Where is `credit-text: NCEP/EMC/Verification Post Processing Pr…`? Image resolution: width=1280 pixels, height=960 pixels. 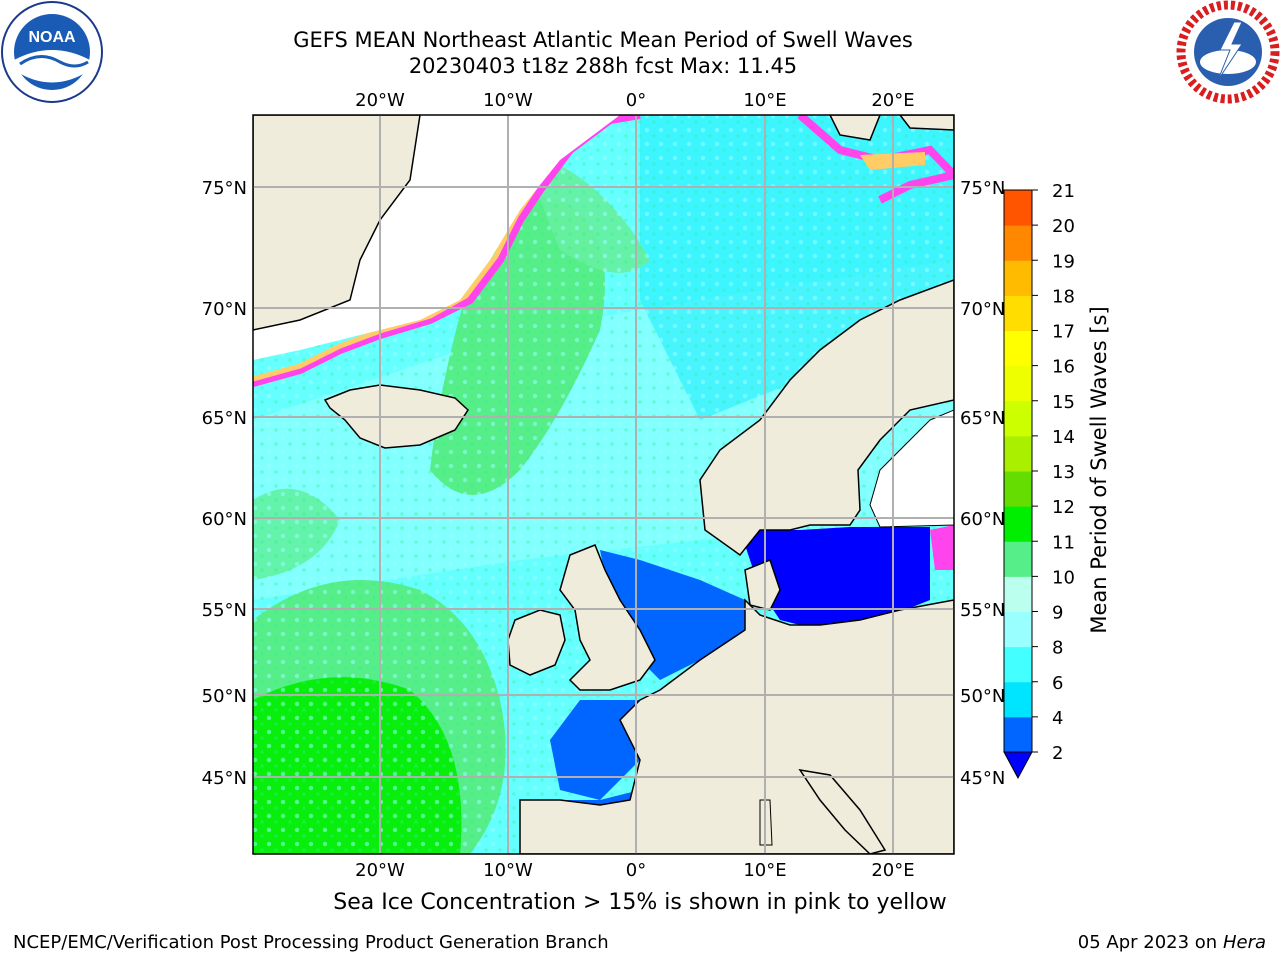 credit-text: NCEP/EMC/Verification Post Processing Pr… is located at coordinates (311, 942).